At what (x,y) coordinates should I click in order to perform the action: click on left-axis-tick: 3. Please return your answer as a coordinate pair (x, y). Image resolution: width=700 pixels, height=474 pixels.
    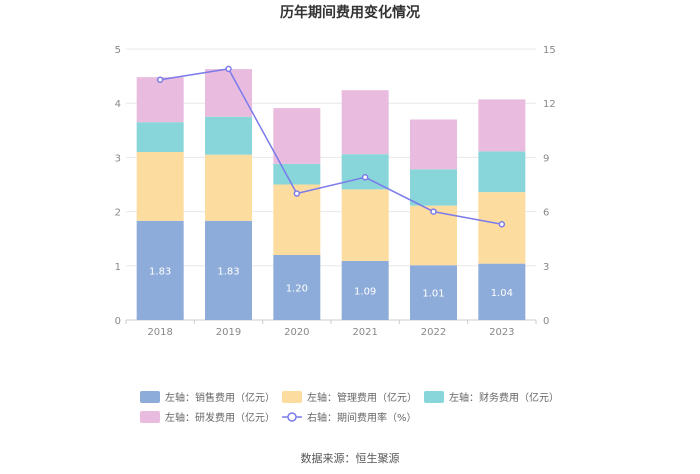
    Looking at the image, I should click on (118, 158).